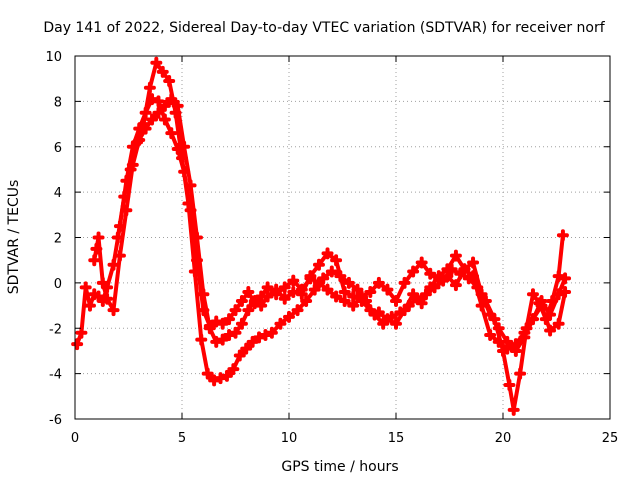 The image size is (640, 480). Describe the element at coordinates (75, 438) in the screenshot. I see `x-tick-label: 0` at that location.